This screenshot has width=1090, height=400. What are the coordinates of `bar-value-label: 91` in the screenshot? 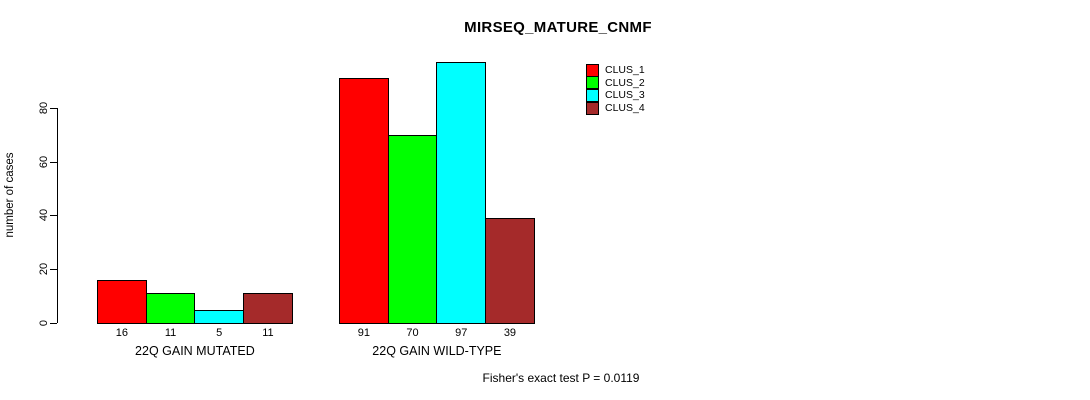 It's located at (363, 333).